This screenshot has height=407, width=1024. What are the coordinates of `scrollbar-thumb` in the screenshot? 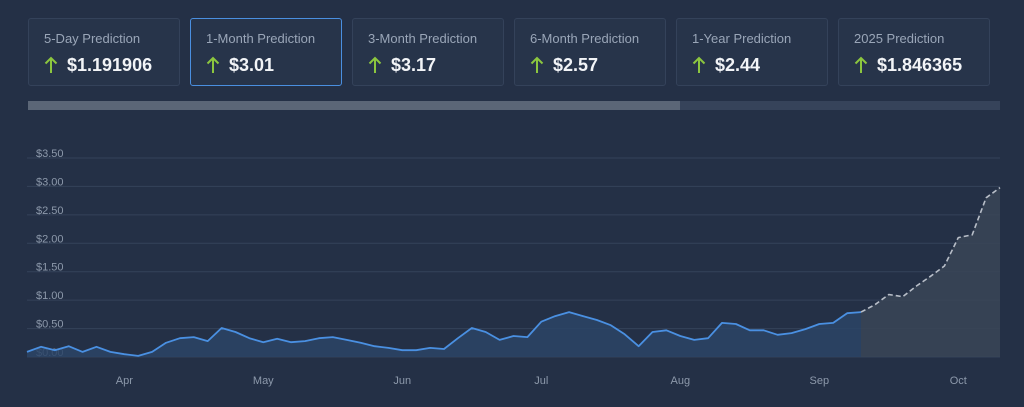 It's located at (354, 105).